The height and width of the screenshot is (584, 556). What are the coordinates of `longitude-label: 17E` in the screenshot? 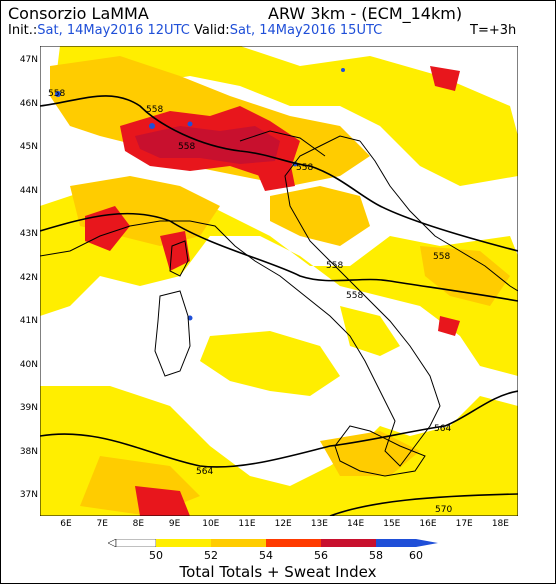 It's located at (464, 524).